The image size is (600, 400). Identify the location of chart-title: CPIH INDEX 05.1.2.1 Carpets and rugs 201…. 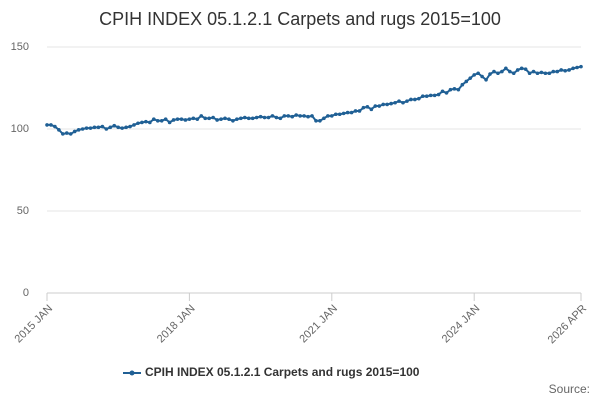
(300, 19).